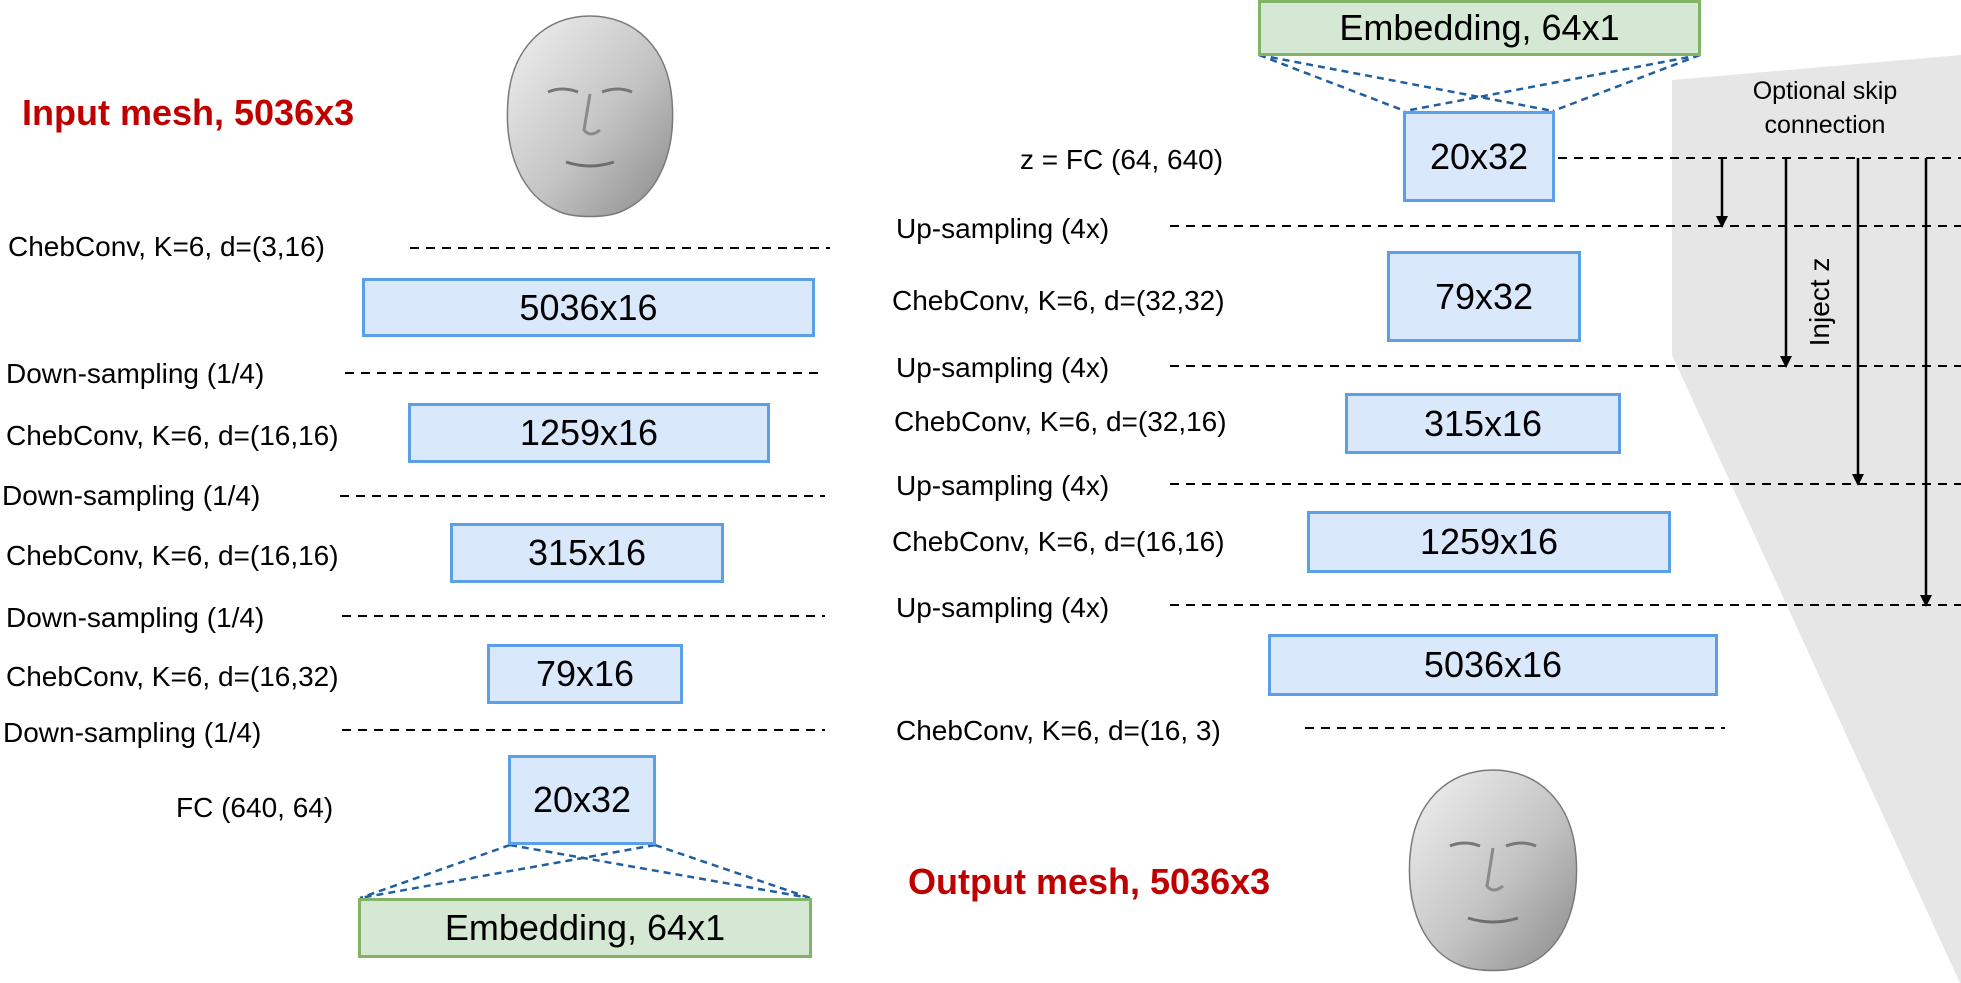 This screenshot has width=1961, height=983. I want to click on dec-conv1-label: ChebConv, K=6, d=(32,32), so click(1058, 300).